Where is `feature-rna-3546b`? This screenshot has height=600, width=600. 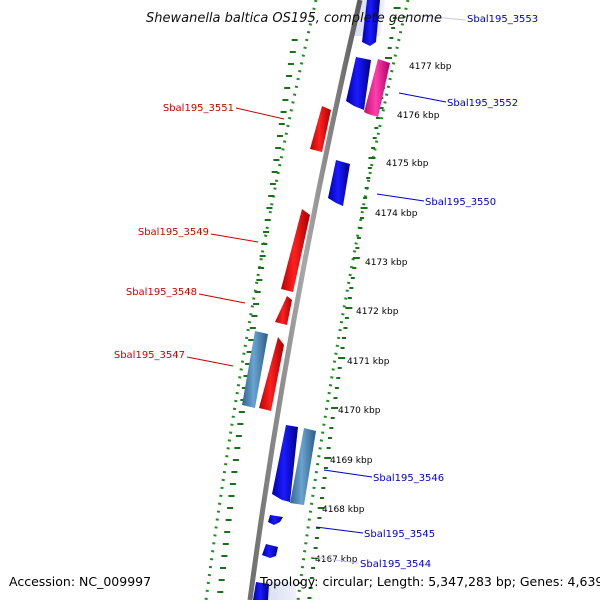 feature-rna-3546b is located at coordinates (303, 466).